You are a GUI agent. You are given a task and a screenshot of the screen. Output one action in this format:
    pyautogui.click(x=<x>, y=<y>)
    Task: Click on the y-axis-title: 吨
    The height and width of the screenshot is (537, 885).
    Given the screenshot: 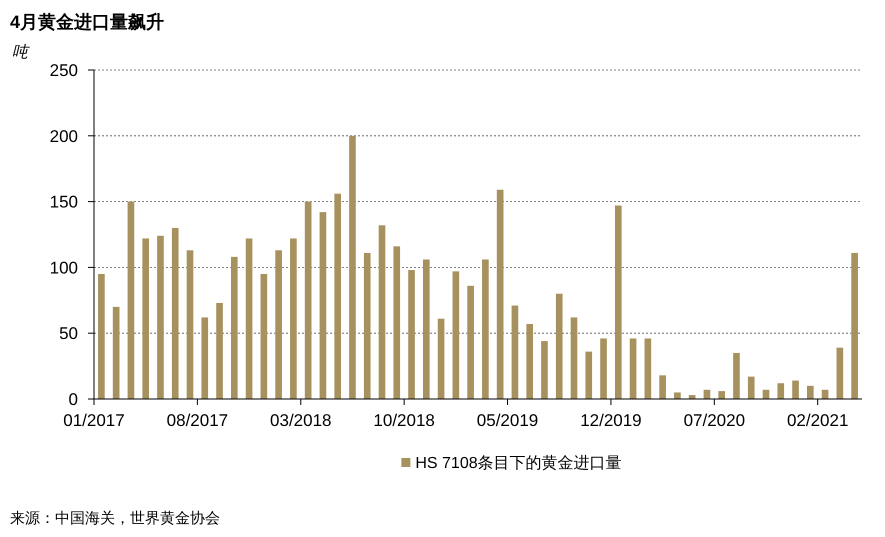 What is the action you would take?
    pyautogui.click(x=21, y=52)
    